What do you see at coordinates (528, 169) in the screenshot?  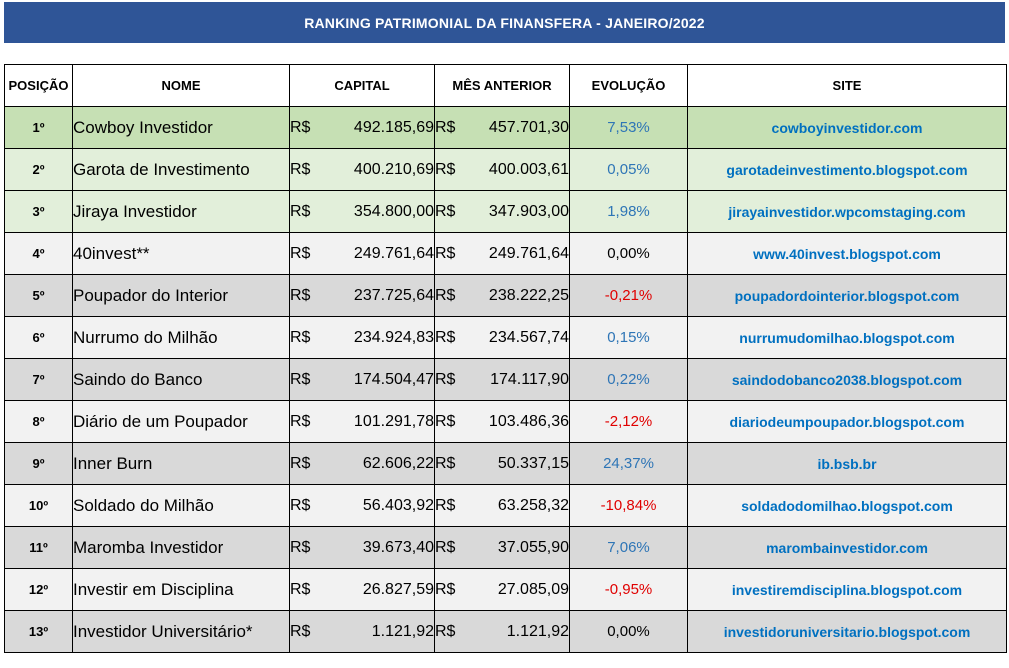 I see `previous-month-value: 400.003,61` at bounding box center [528, 169].